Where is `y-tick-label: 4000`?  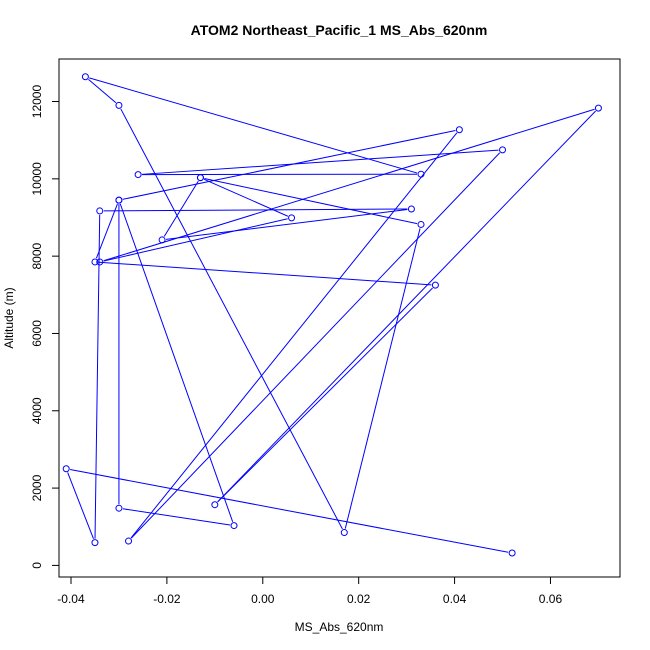 y-tick-label: 4000 is located at coordinates (37, 410).